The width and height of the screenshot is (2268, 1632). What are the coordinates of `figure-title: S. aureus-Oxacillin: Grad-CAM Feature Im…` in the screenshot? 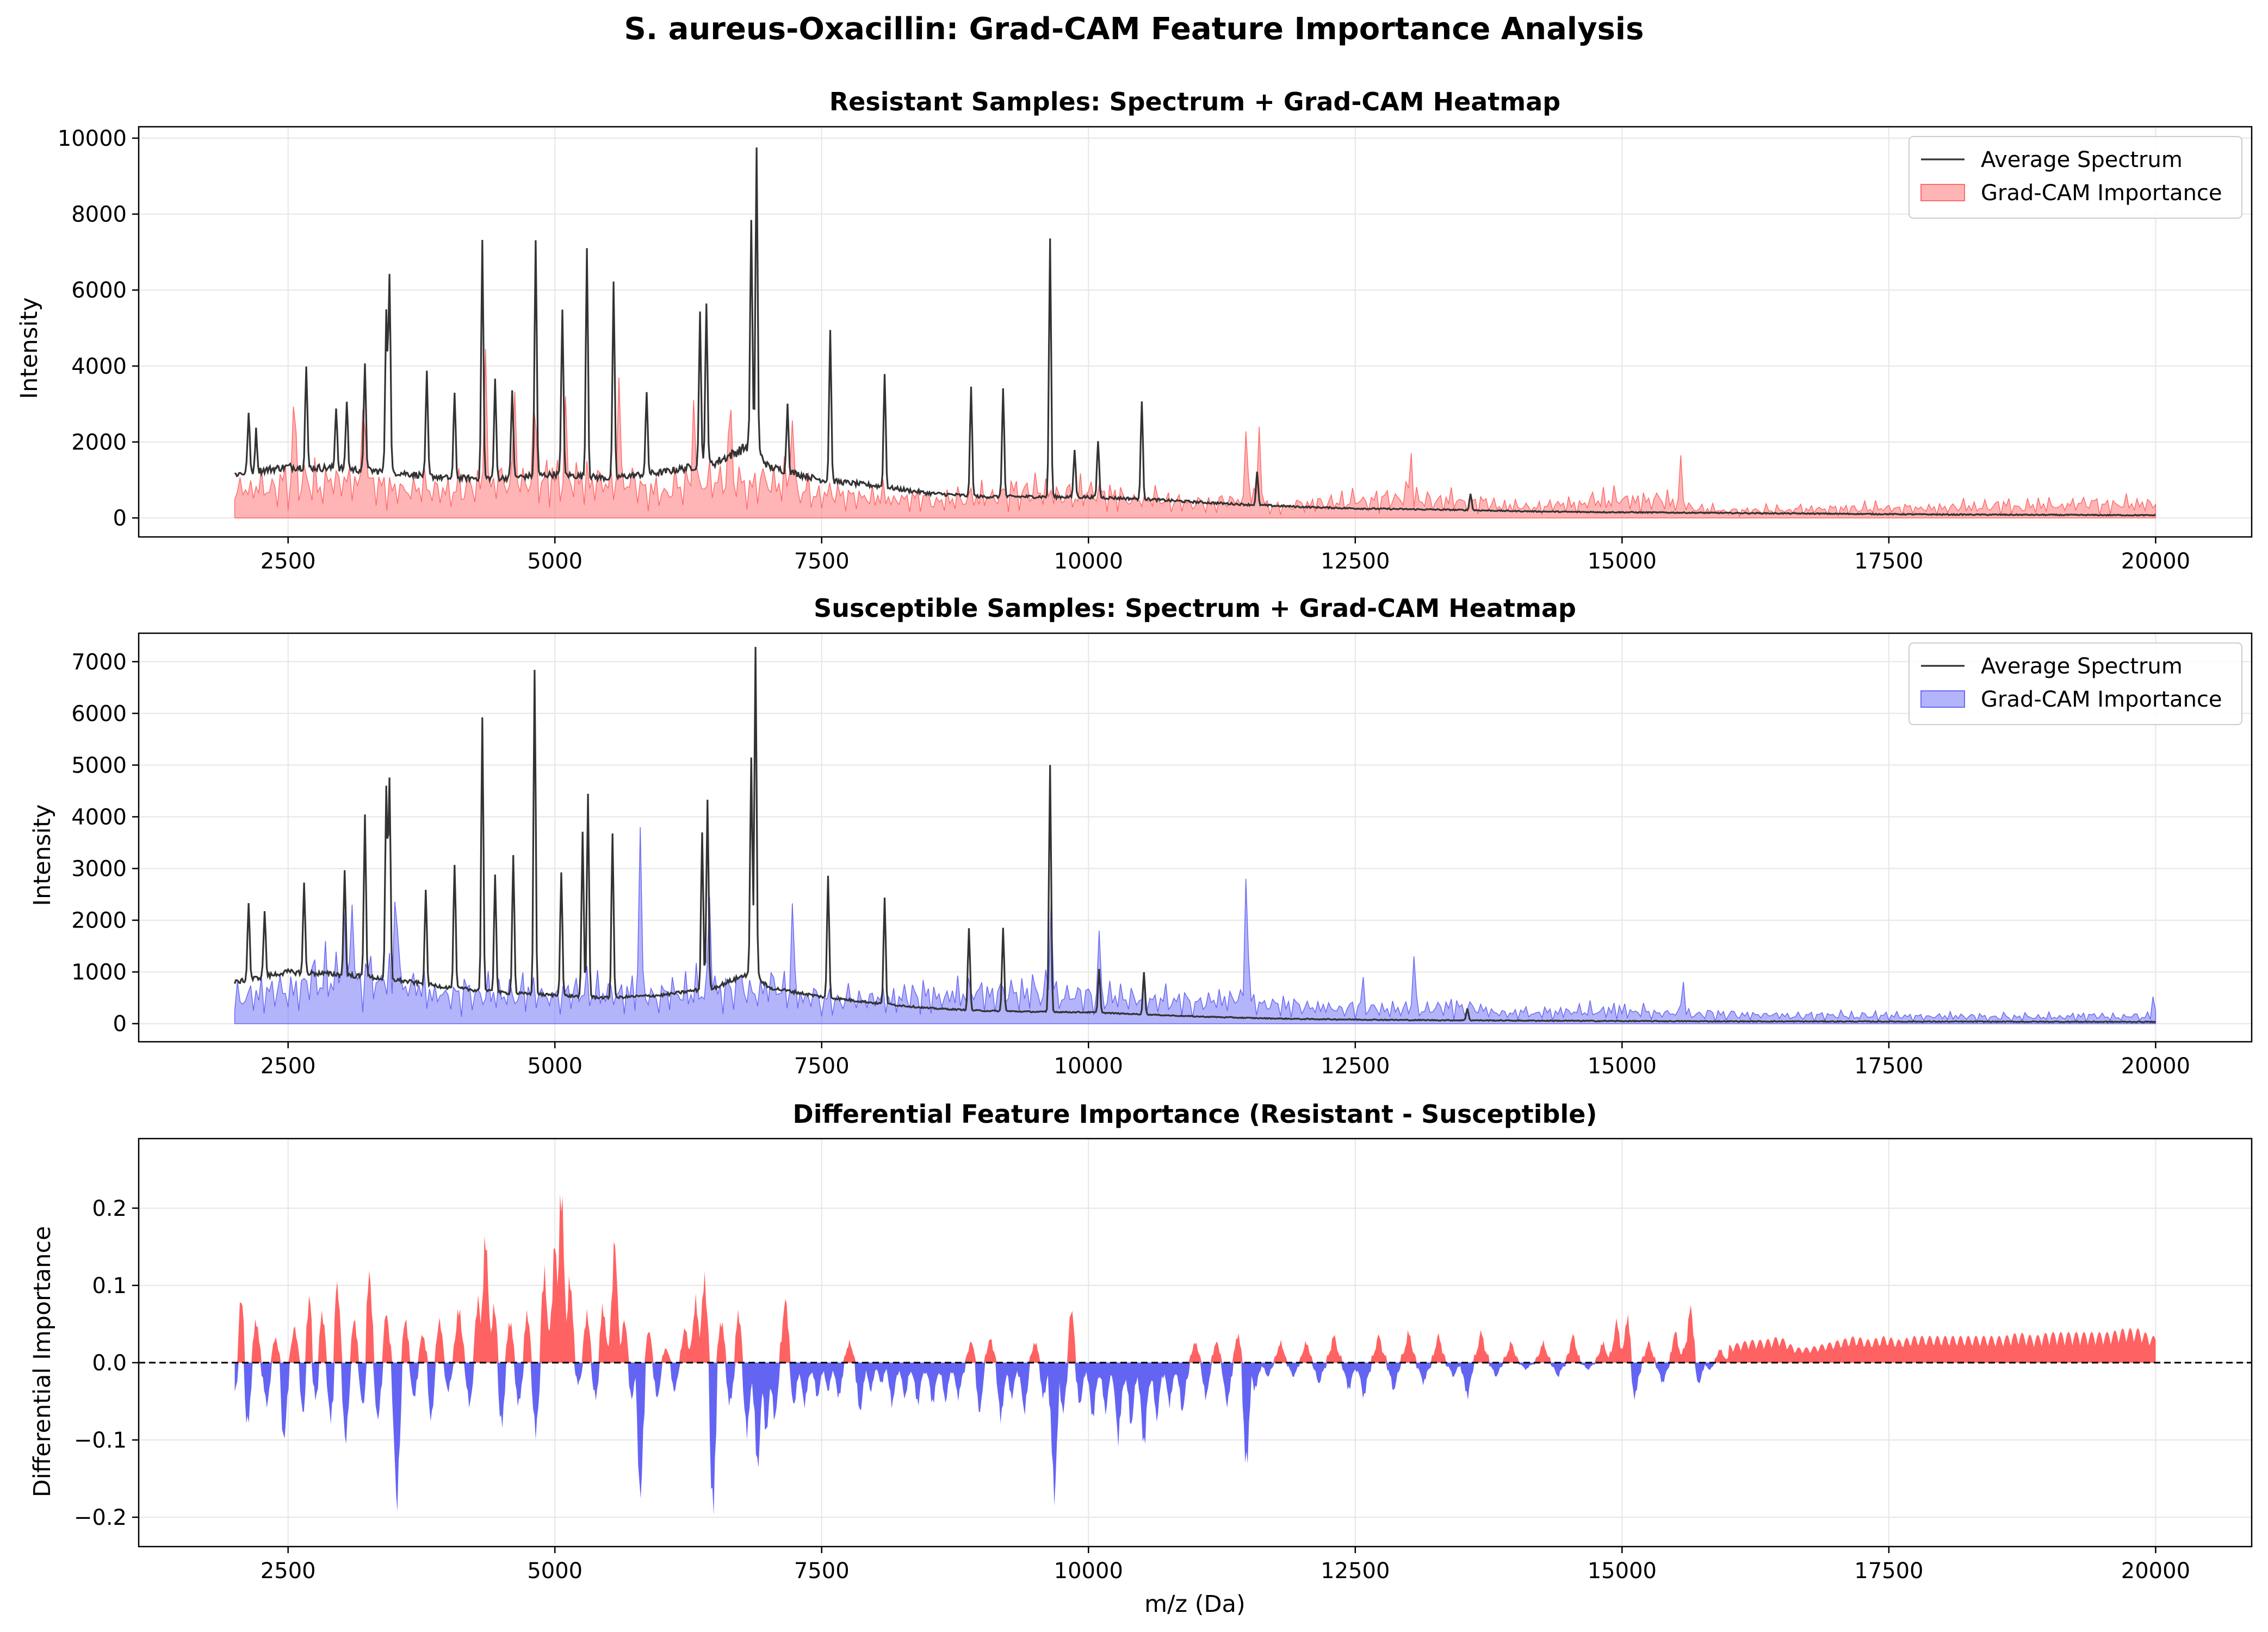 It's located at (1134, 29).